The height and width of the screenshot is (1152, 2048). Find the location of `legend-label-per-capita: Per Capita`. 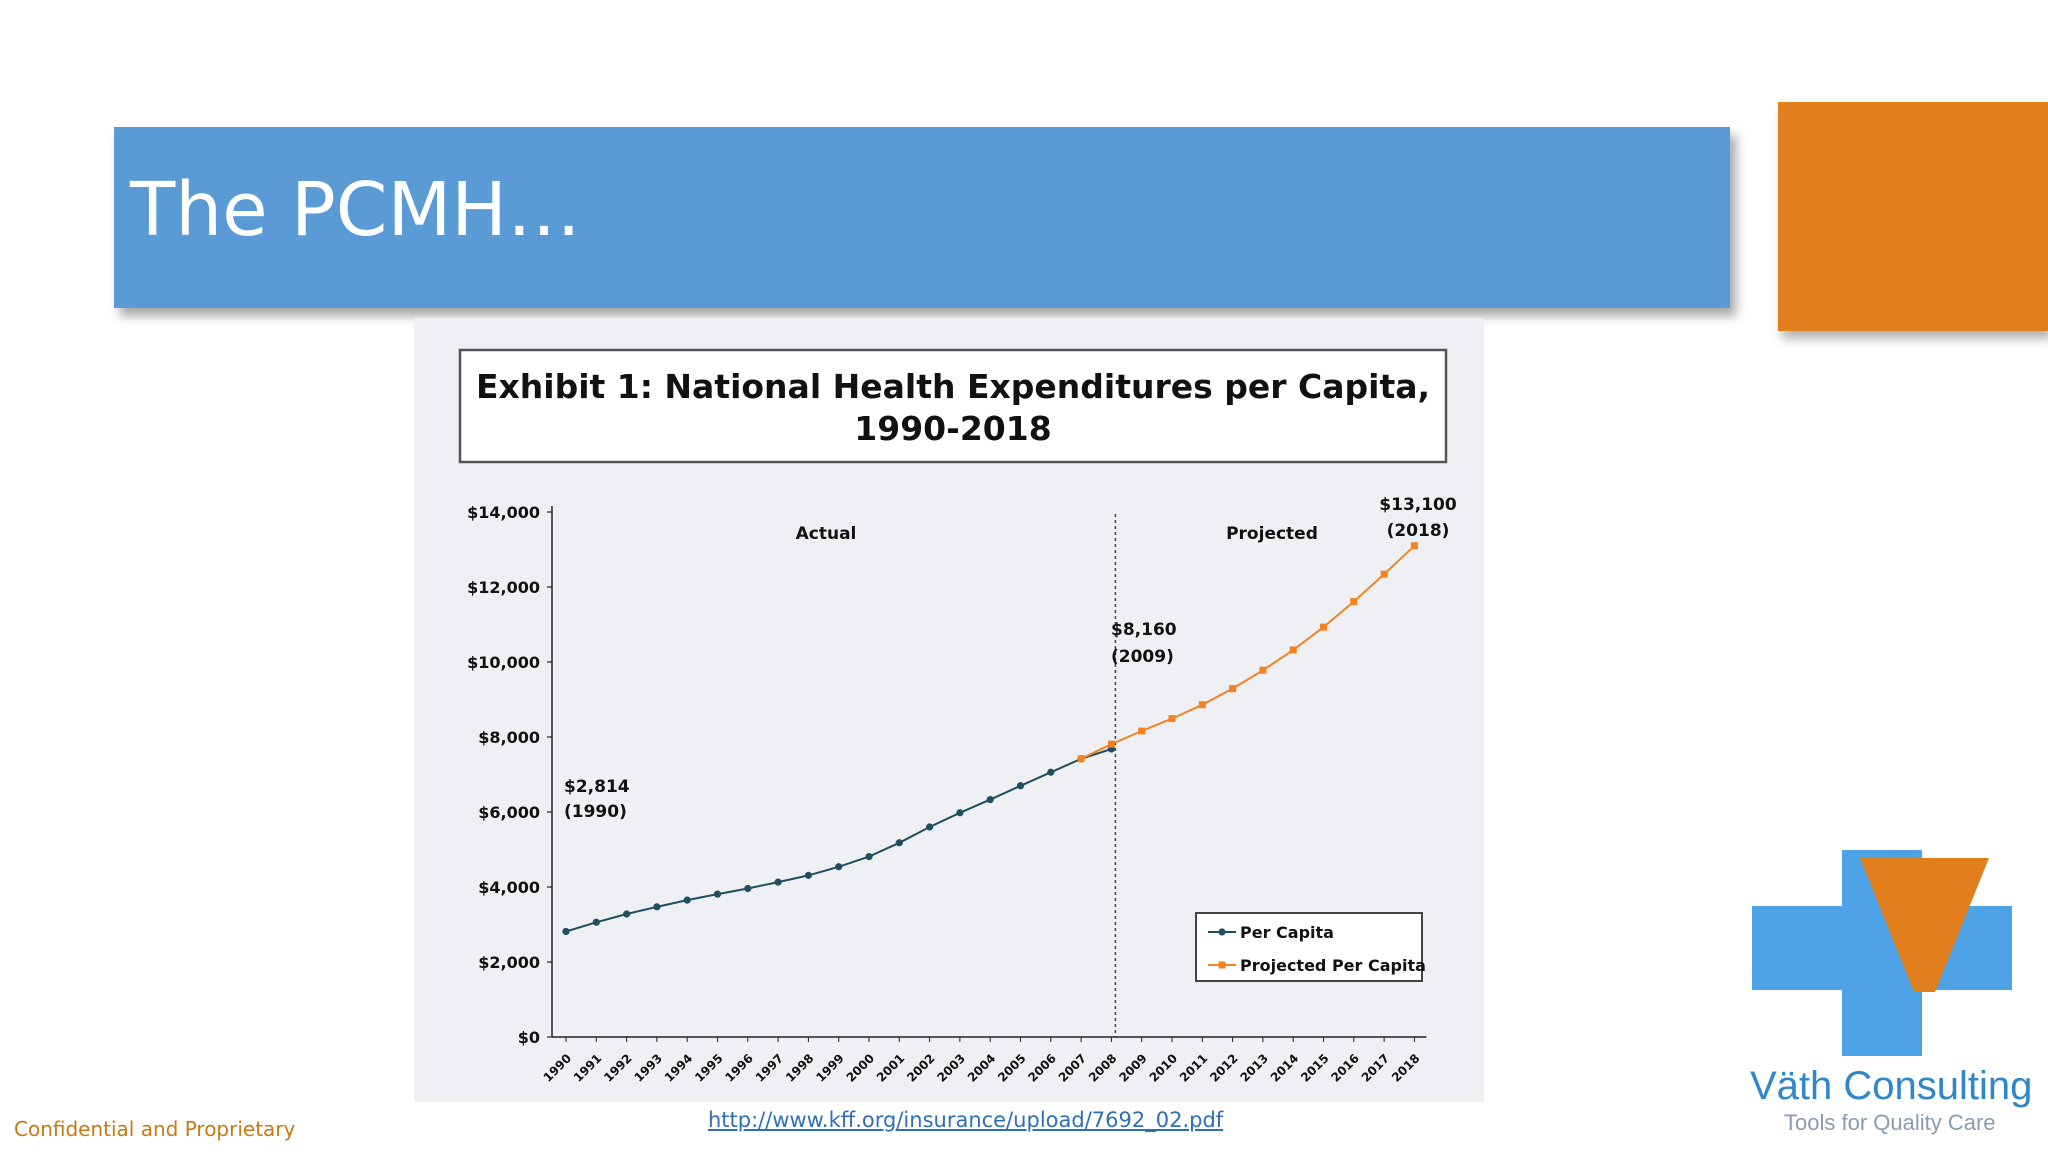

legend-label-per-capita: Per Capita is located at coordinates (1287, 932).